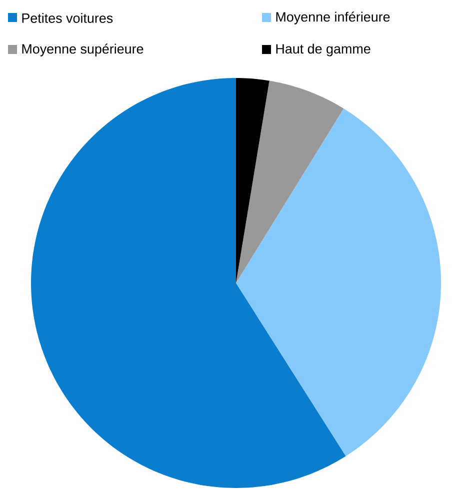  Describe the element at coordinates (67, 18) in the screenshot. I see `legend-label: Petites voitures` at that location.